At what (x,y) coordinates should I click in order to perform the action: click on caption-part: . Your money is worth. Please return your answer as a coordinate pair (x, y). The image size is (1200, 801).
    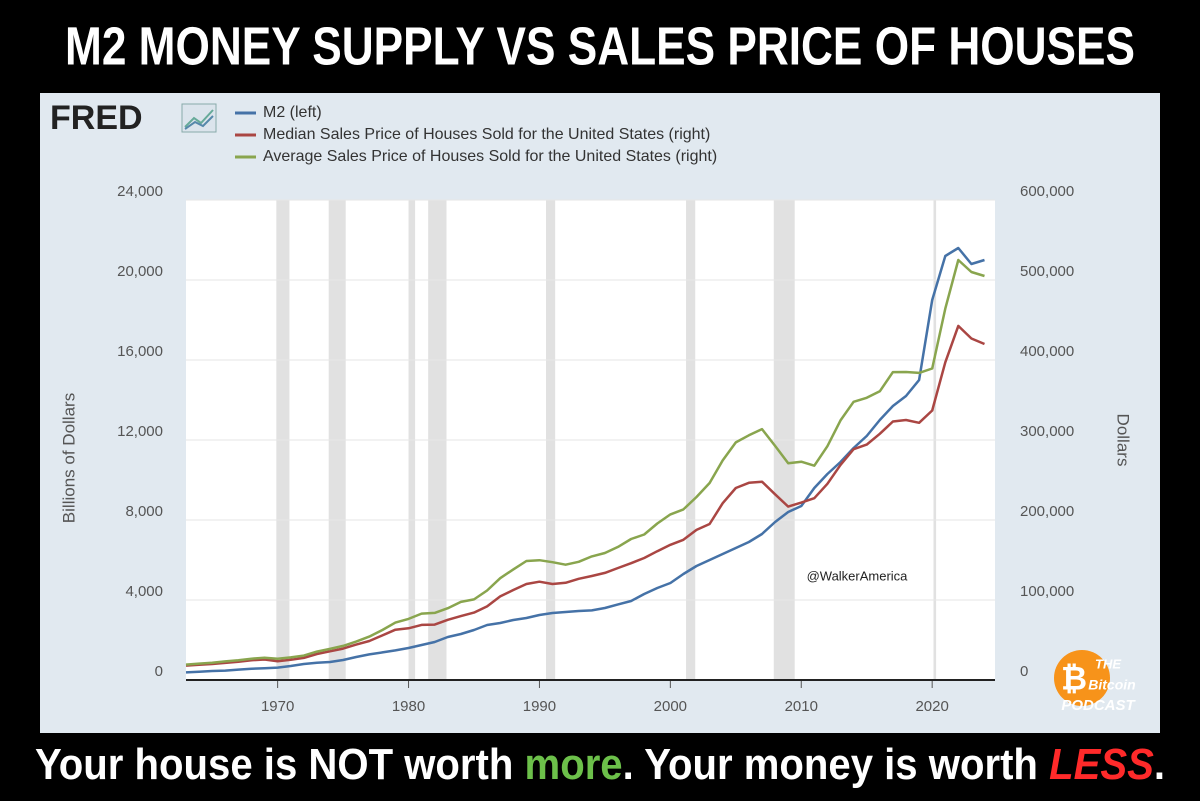
    Looking at the image, I should click on (836, 764).